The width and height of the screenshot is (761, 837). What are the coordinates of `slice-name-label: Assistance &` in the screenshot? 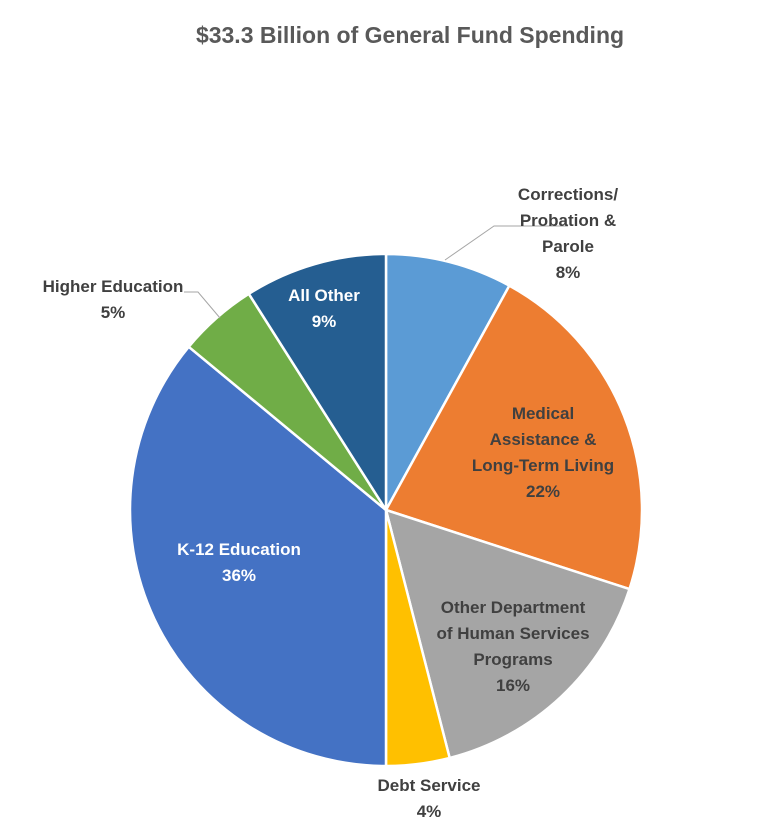 It's located at (543, 439).